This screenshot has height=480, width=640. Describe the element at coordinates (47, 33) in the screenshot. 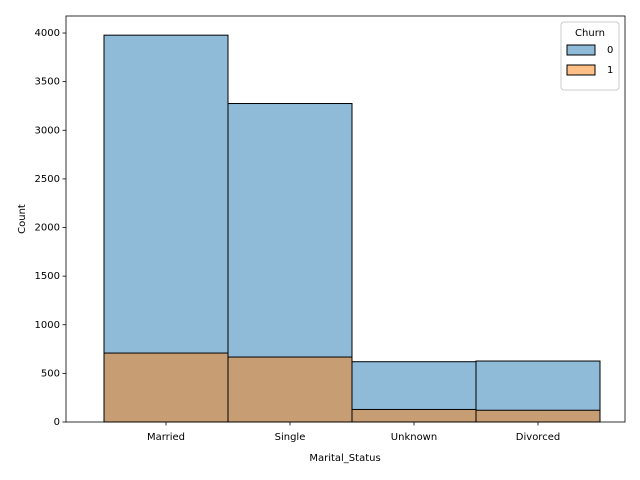

I see `y-tick-label: 4000` at that location.